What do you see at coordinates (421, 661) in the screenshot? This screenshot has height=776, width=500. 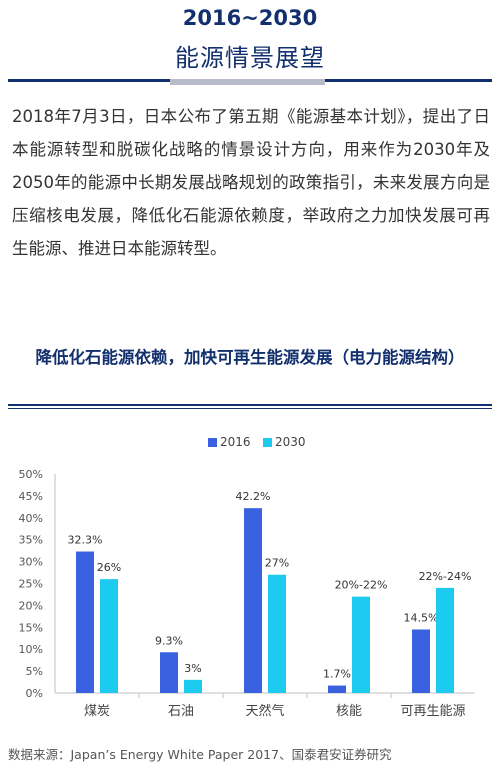 I see `bar-2016-可再生能源` at bounding box center [421, 661].